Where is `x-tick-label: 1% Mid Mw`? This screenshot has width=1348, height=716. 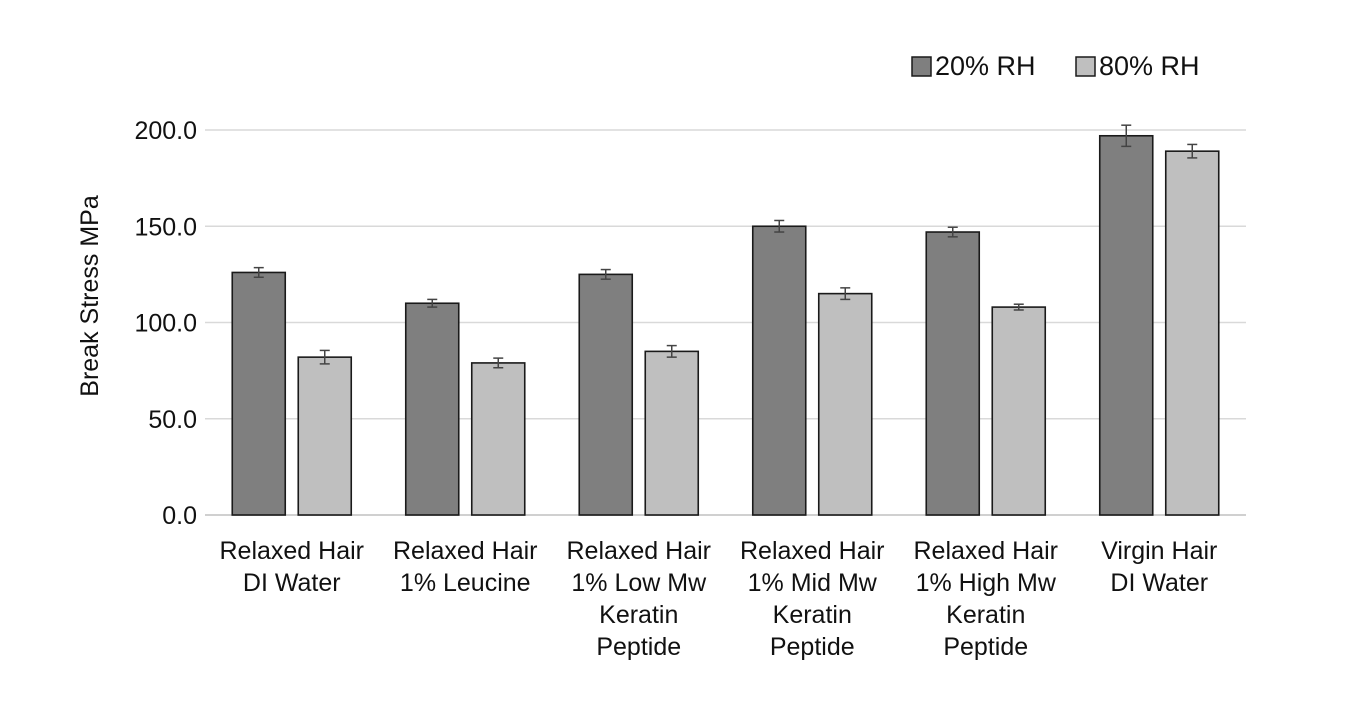 x-tick-label: 1% Mid Mw is located at coordinates (813, 583).